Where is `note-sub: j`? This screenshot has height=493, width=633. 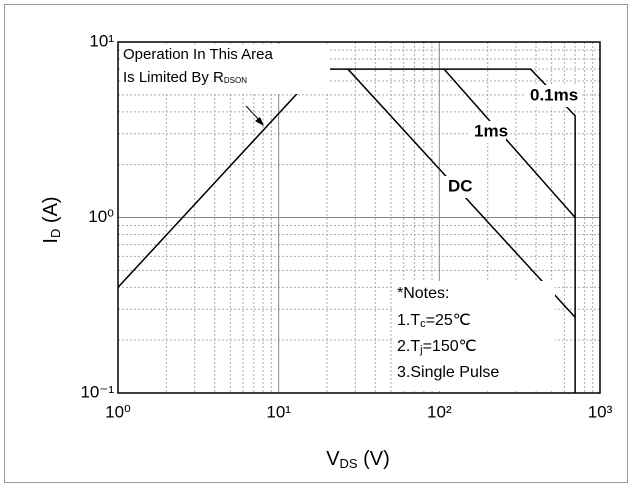 note-sub: j is located at coordinates (420, 350).